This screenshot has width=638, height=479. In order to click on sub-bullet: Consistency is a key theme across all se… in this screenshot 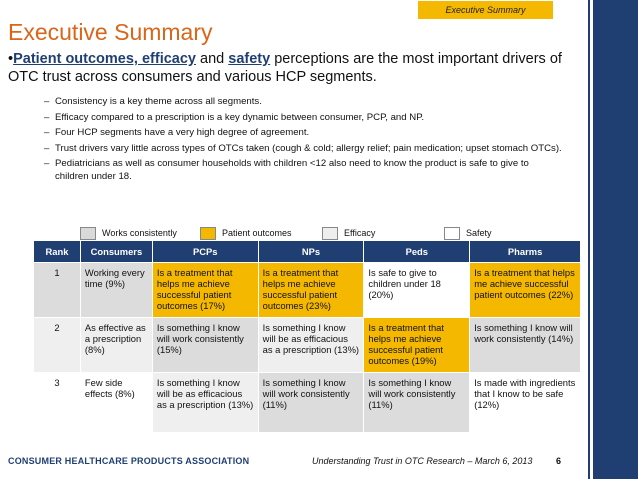, I will do `click(304, 102)`.